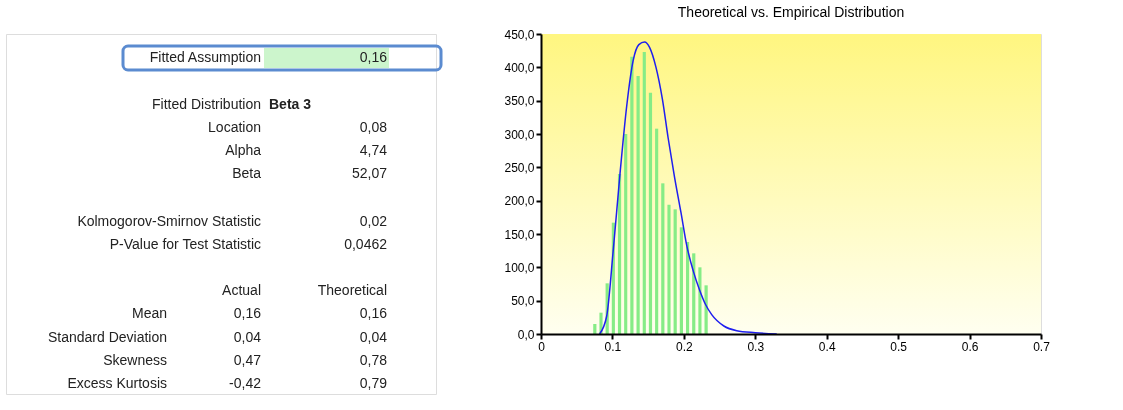  Describe the element at coordinates (373, 360) in the screenshot. I see `text: 0,78` at that location.